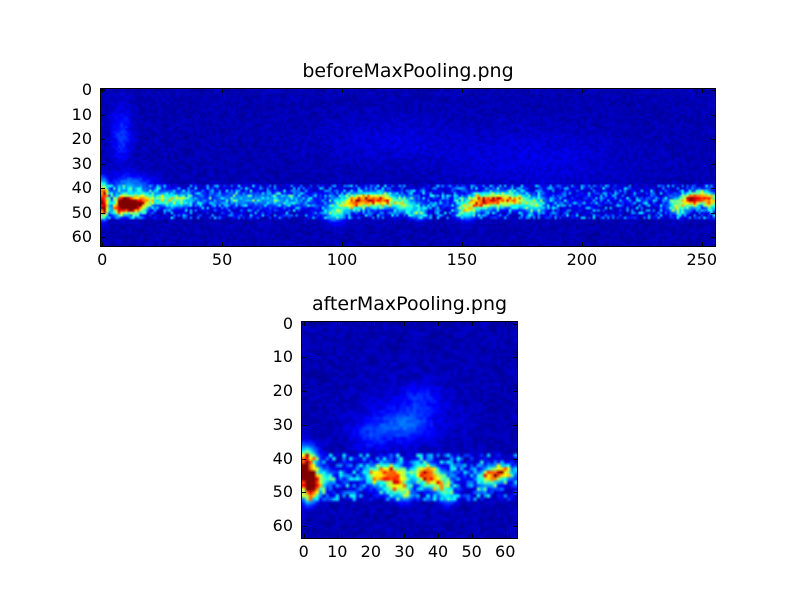 The image size is (800, 600). What do you see at coordinates (371, 551) in the screenshot?
I see `x-tick-label: 20` at bounding box center [371, 551].